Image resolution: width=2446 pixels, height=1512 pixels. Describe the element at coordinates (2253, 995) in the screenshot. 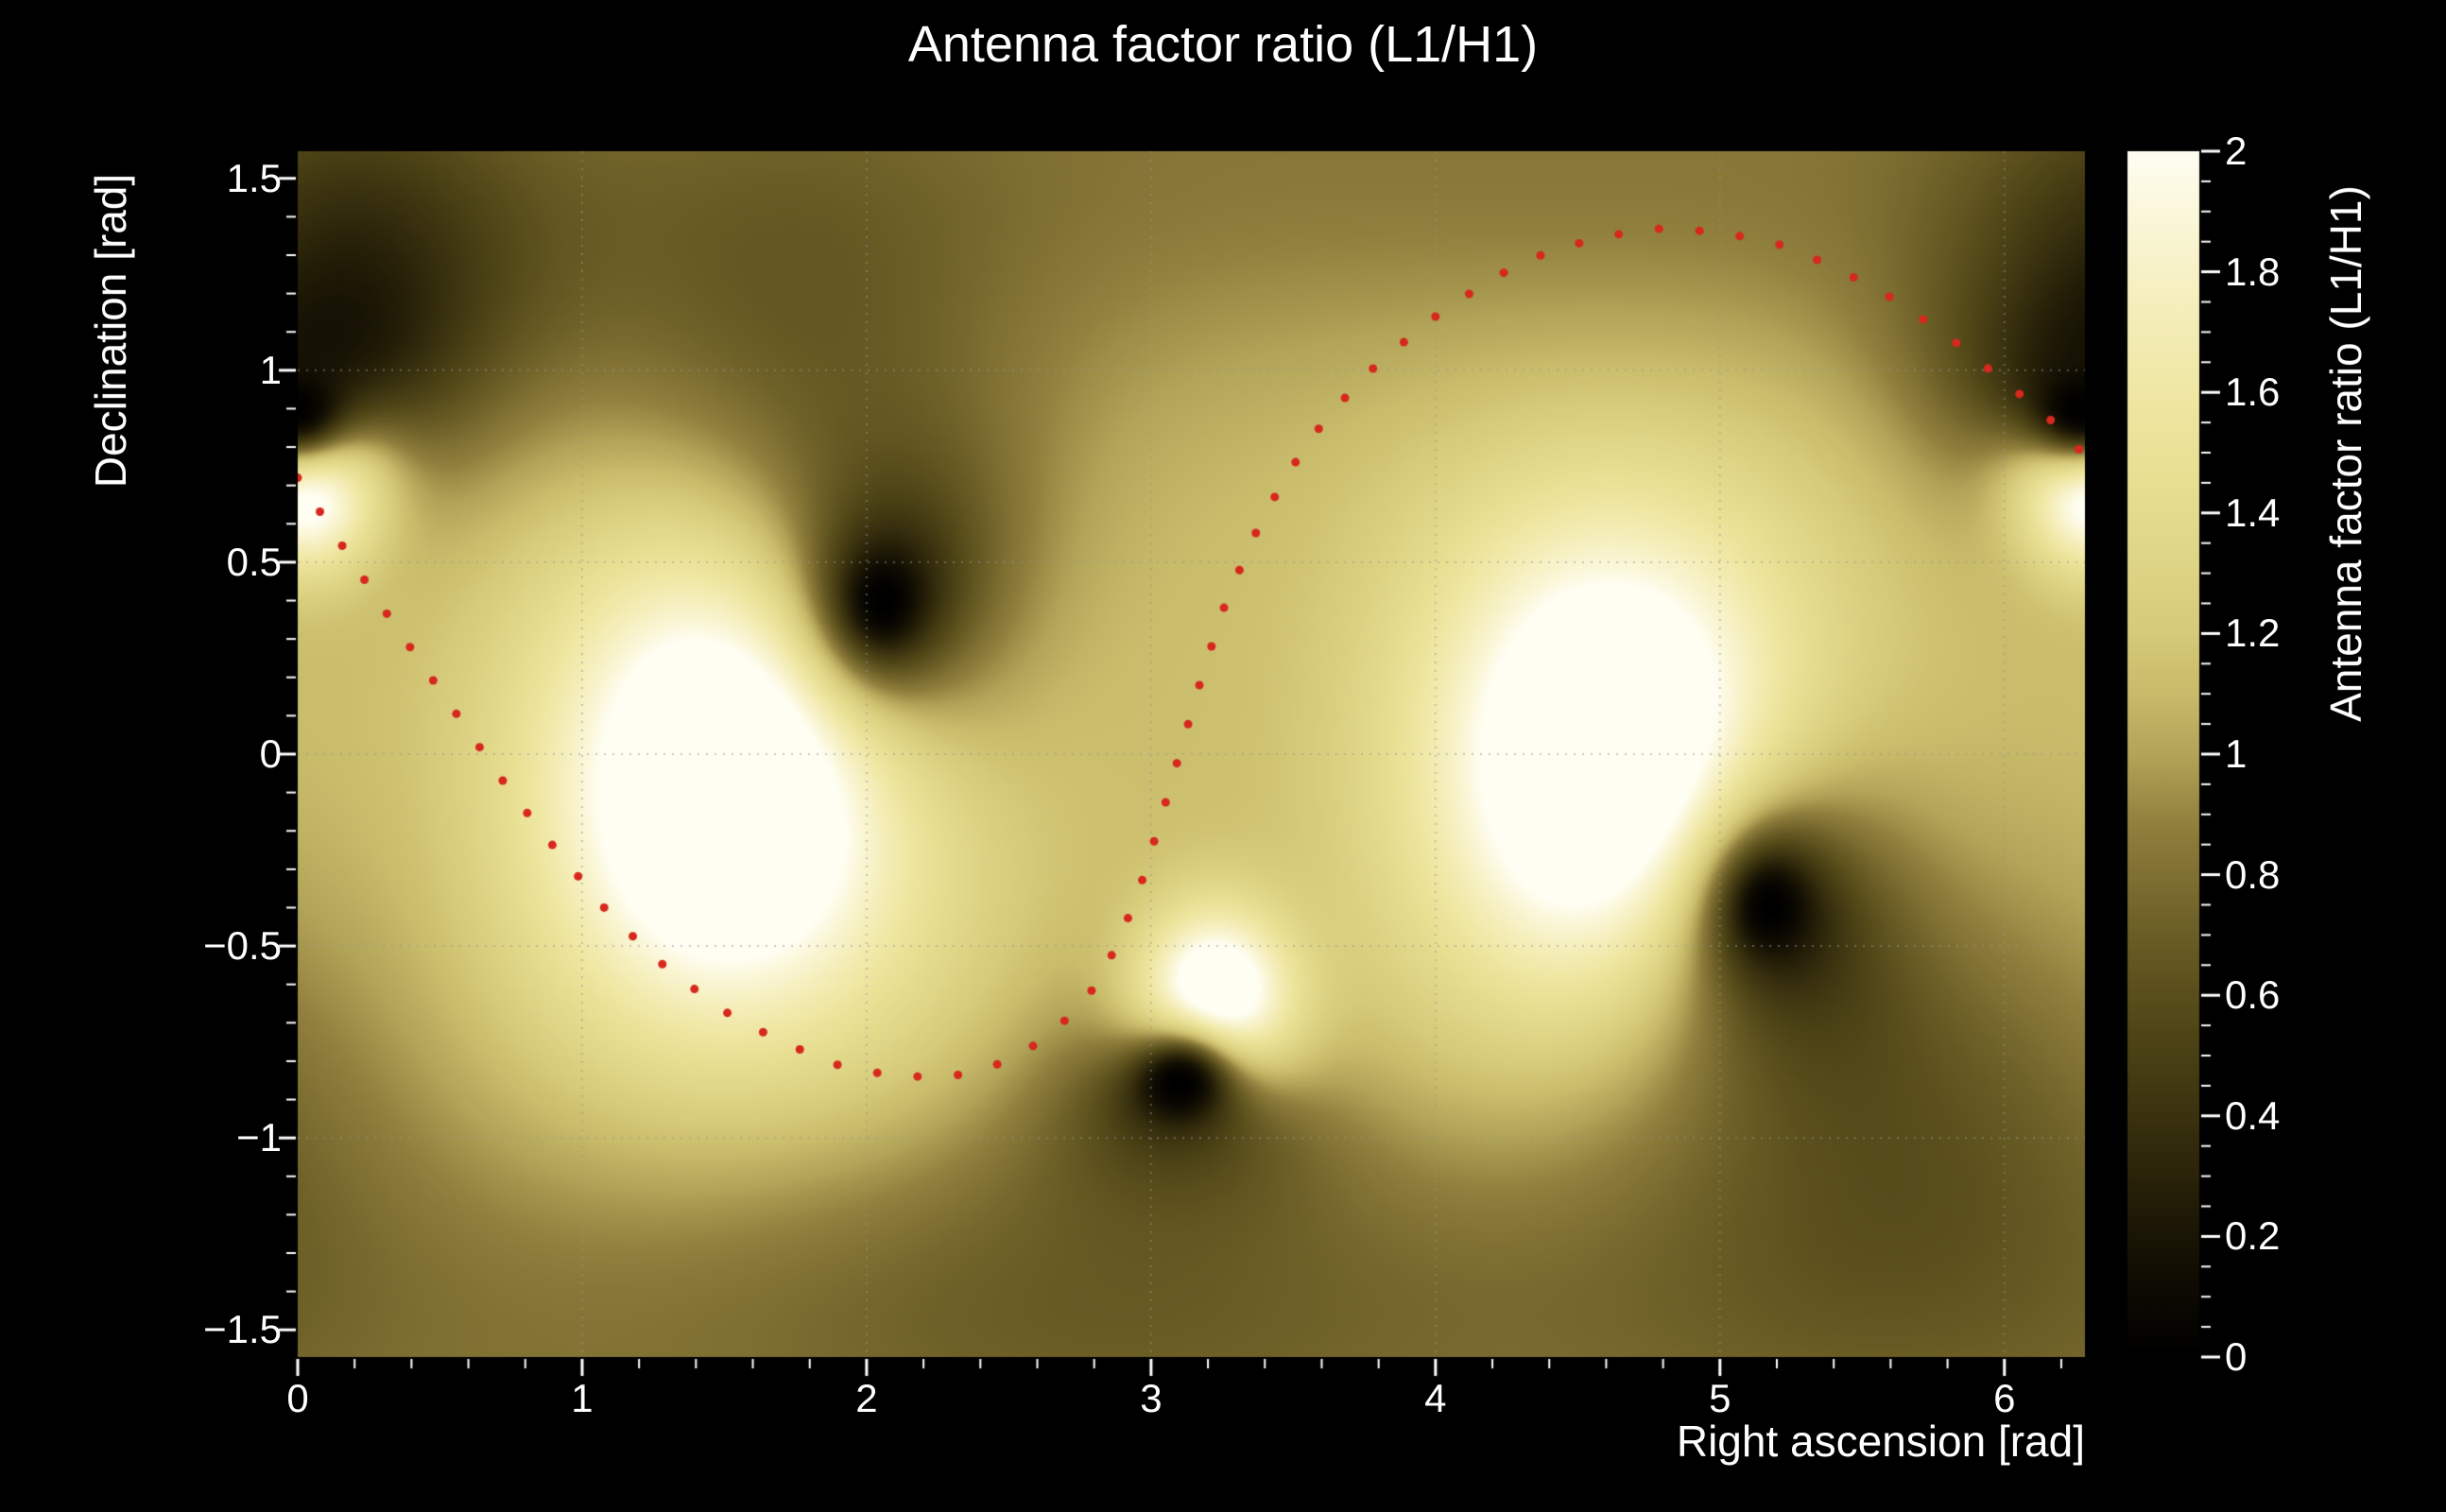

I see `colorbar-tick-label: 0.6` at that location.